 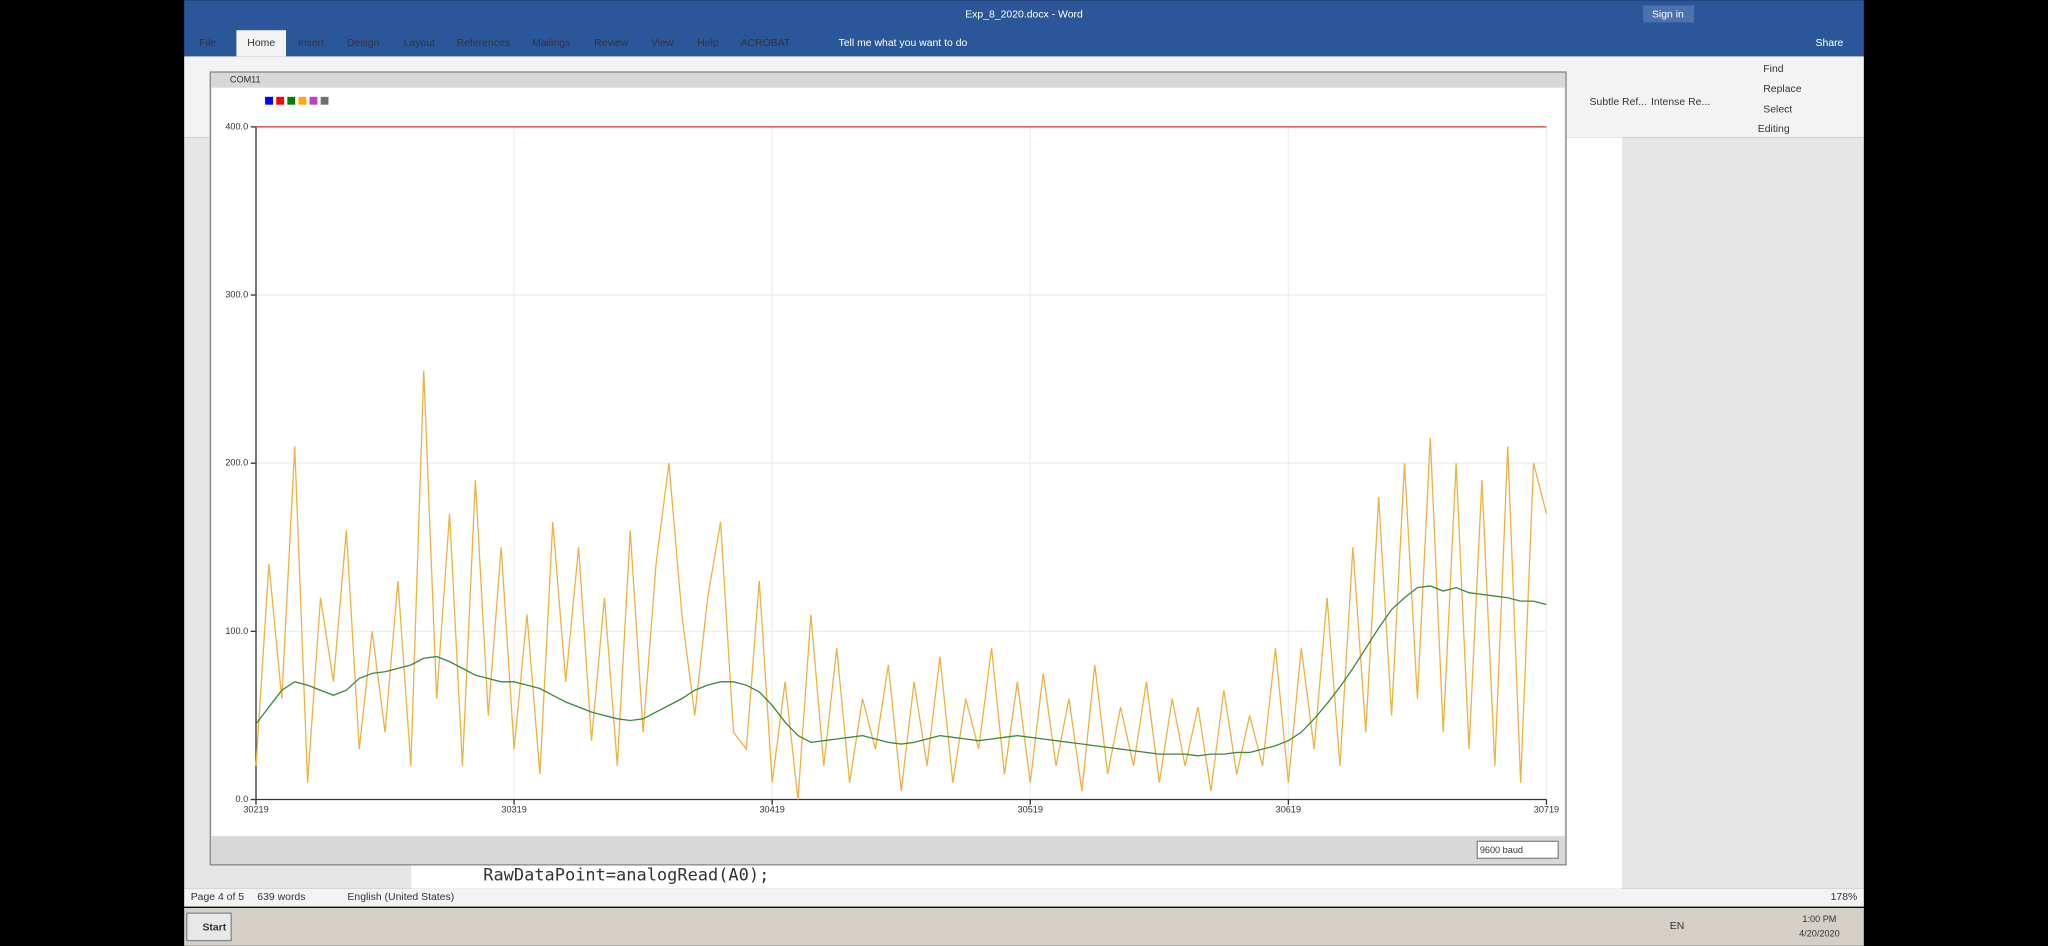 What do you see at coordinates (708, 43) in the screenshot?
I see `tab: Help` at bounding box center [708, 43].